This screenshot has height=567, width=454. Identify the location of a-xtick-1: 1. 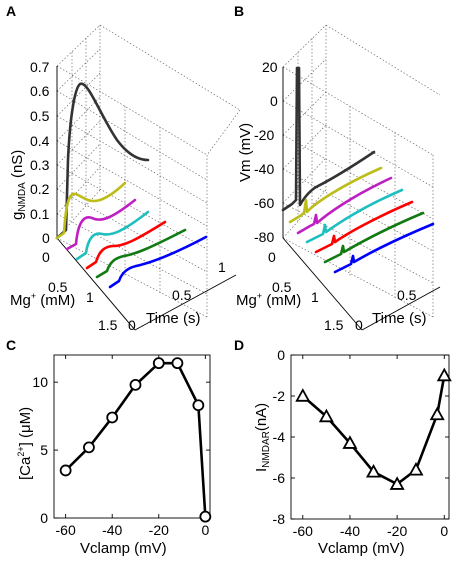
(222, 267).